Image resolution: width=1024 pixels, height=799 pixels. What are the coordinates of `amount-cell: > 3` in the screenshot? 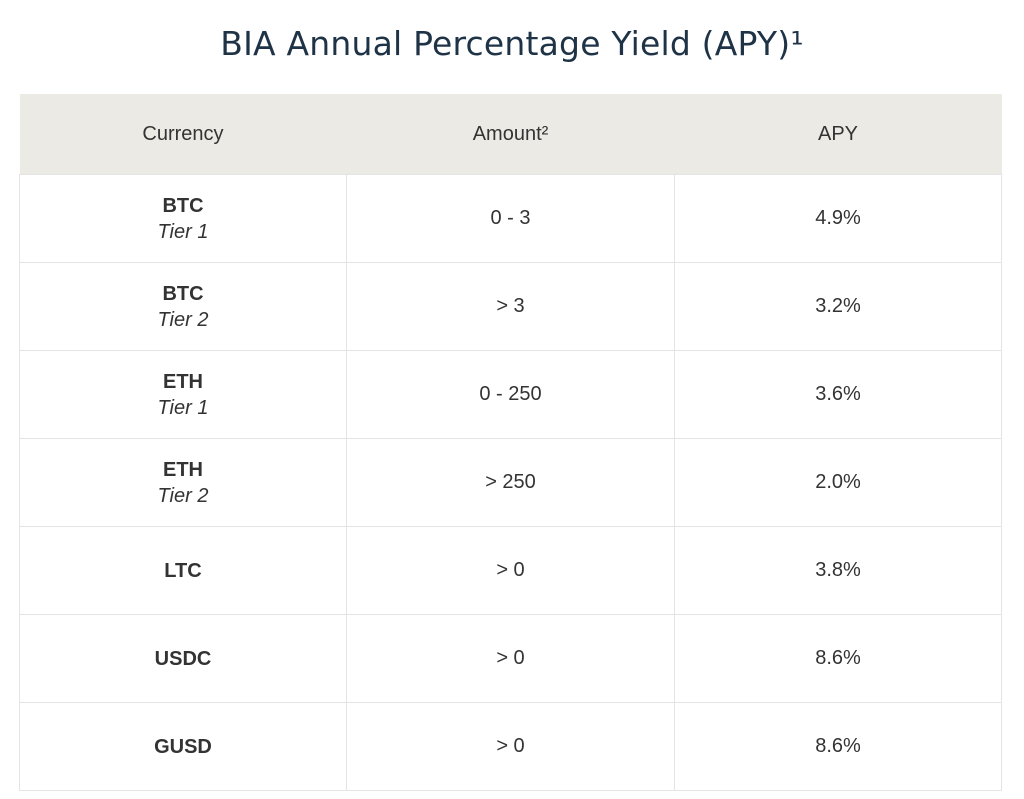 It's located at (510, 306).